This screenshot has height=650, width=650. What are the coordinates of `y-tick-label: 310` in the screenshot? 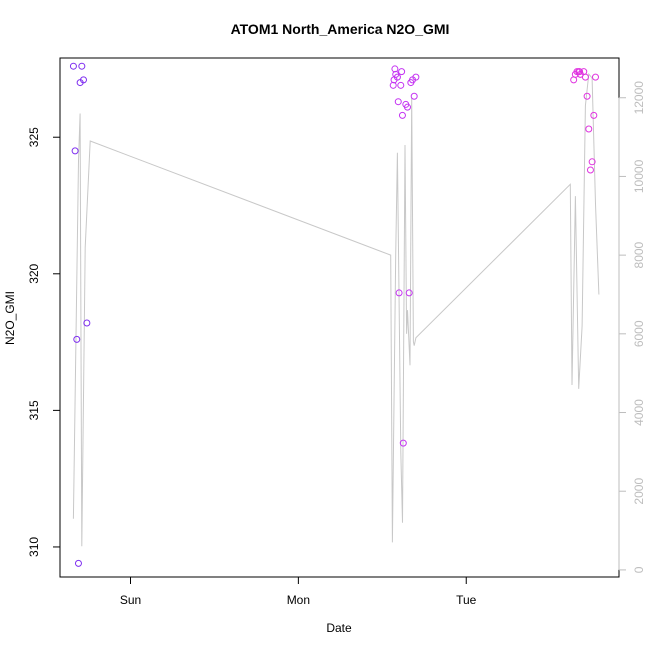 It's located at (34, 547).